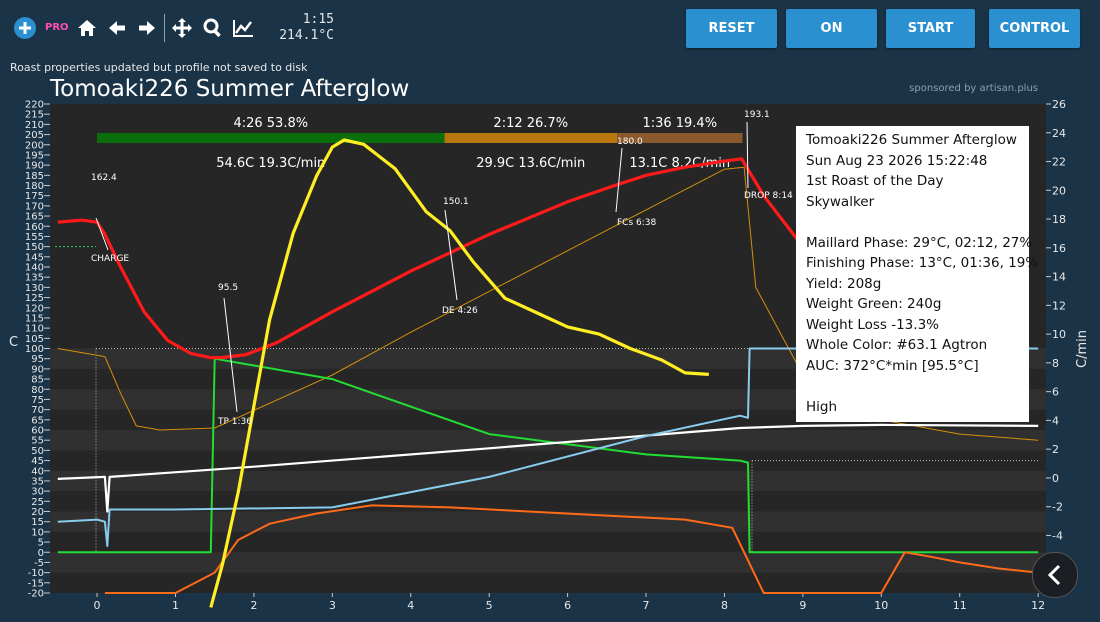 This screenshot has width=1100, height=622. I want to click on y-tick-label: 215, so click(34, 115).